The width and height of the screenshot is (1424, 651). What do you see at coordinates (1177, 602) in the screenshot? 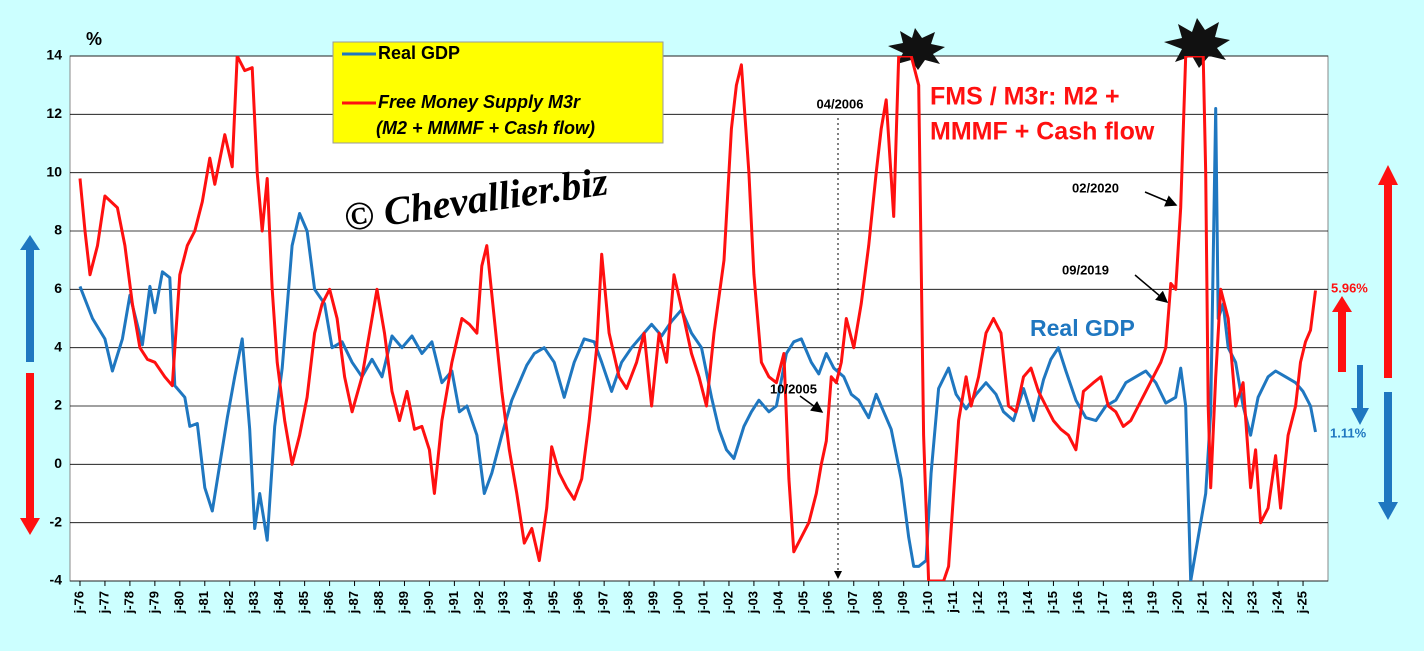
I see `x-tick-label: j-20` at bounding box center [1177, 602].